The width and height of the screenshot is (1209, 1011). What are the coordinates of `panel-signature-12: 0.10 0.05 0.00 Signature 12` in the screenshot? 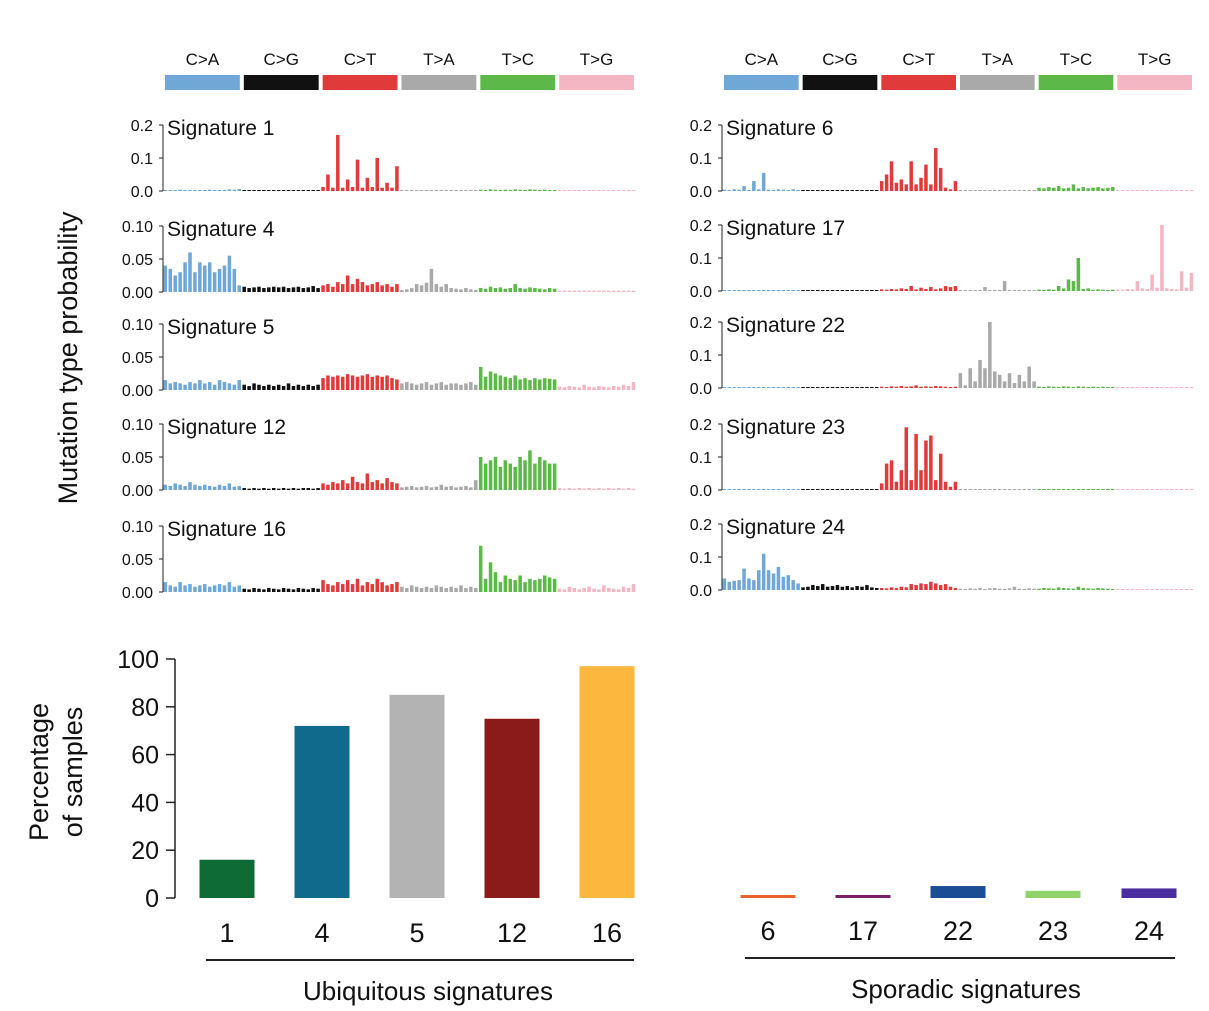 It's located at (379, 458).